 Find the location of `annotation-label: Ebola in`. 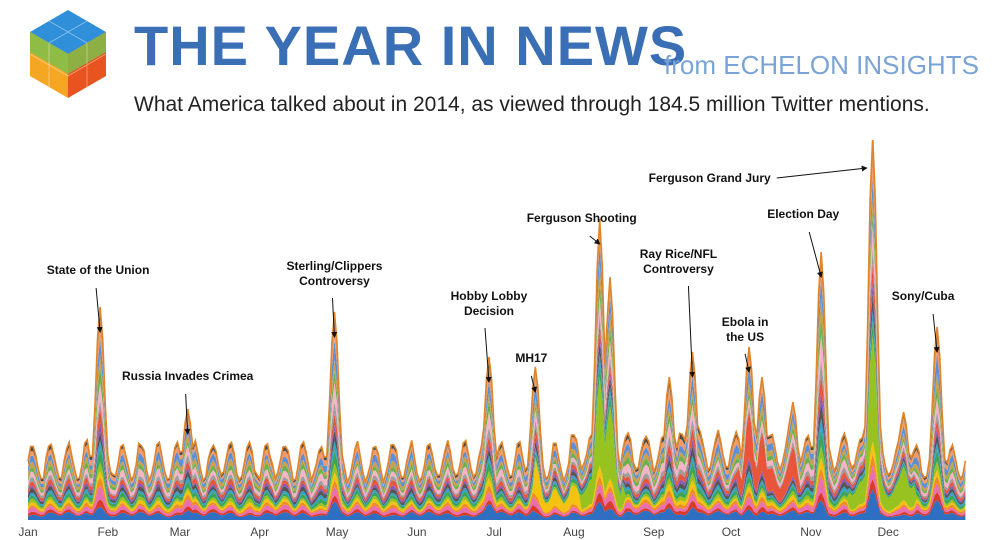

annotation-label: Ebola in is located at coordinates (745, 322).